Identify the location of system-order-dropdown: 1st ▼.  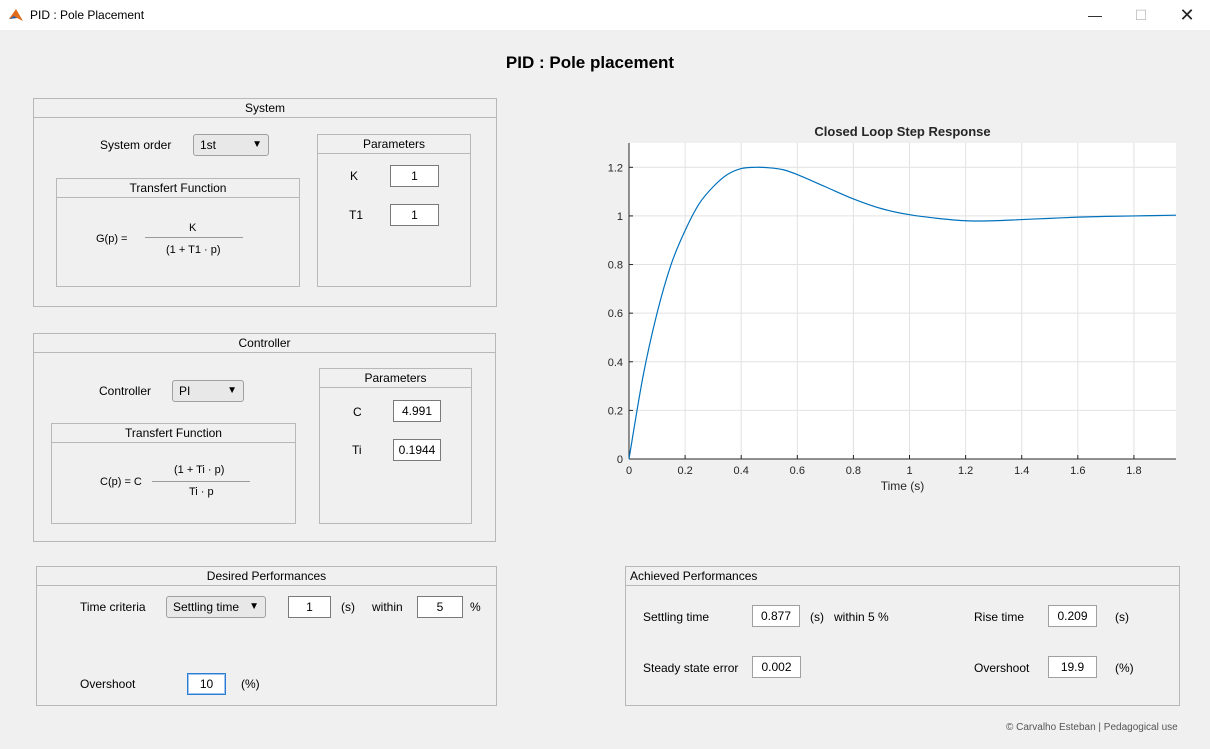
(231, 145).